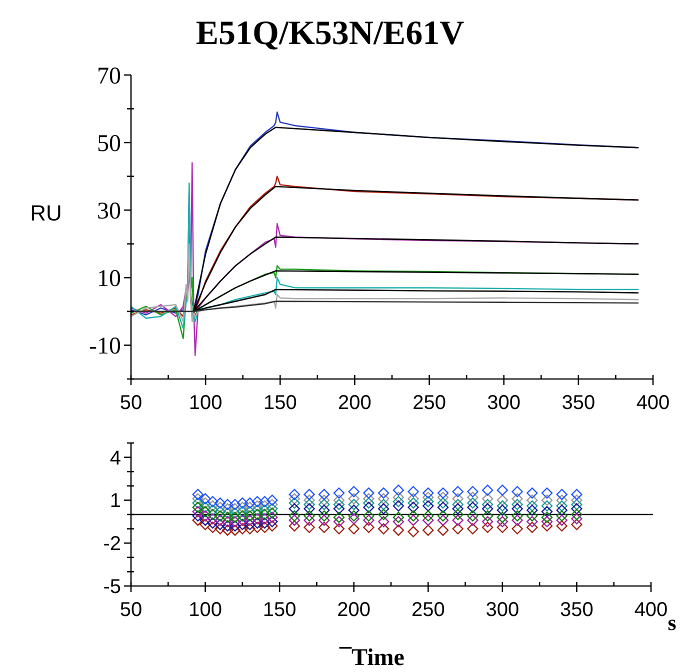 The image size is (682, 672). I want to click on chart-title: E51Q/K53N/E61V, so click(330, 33).